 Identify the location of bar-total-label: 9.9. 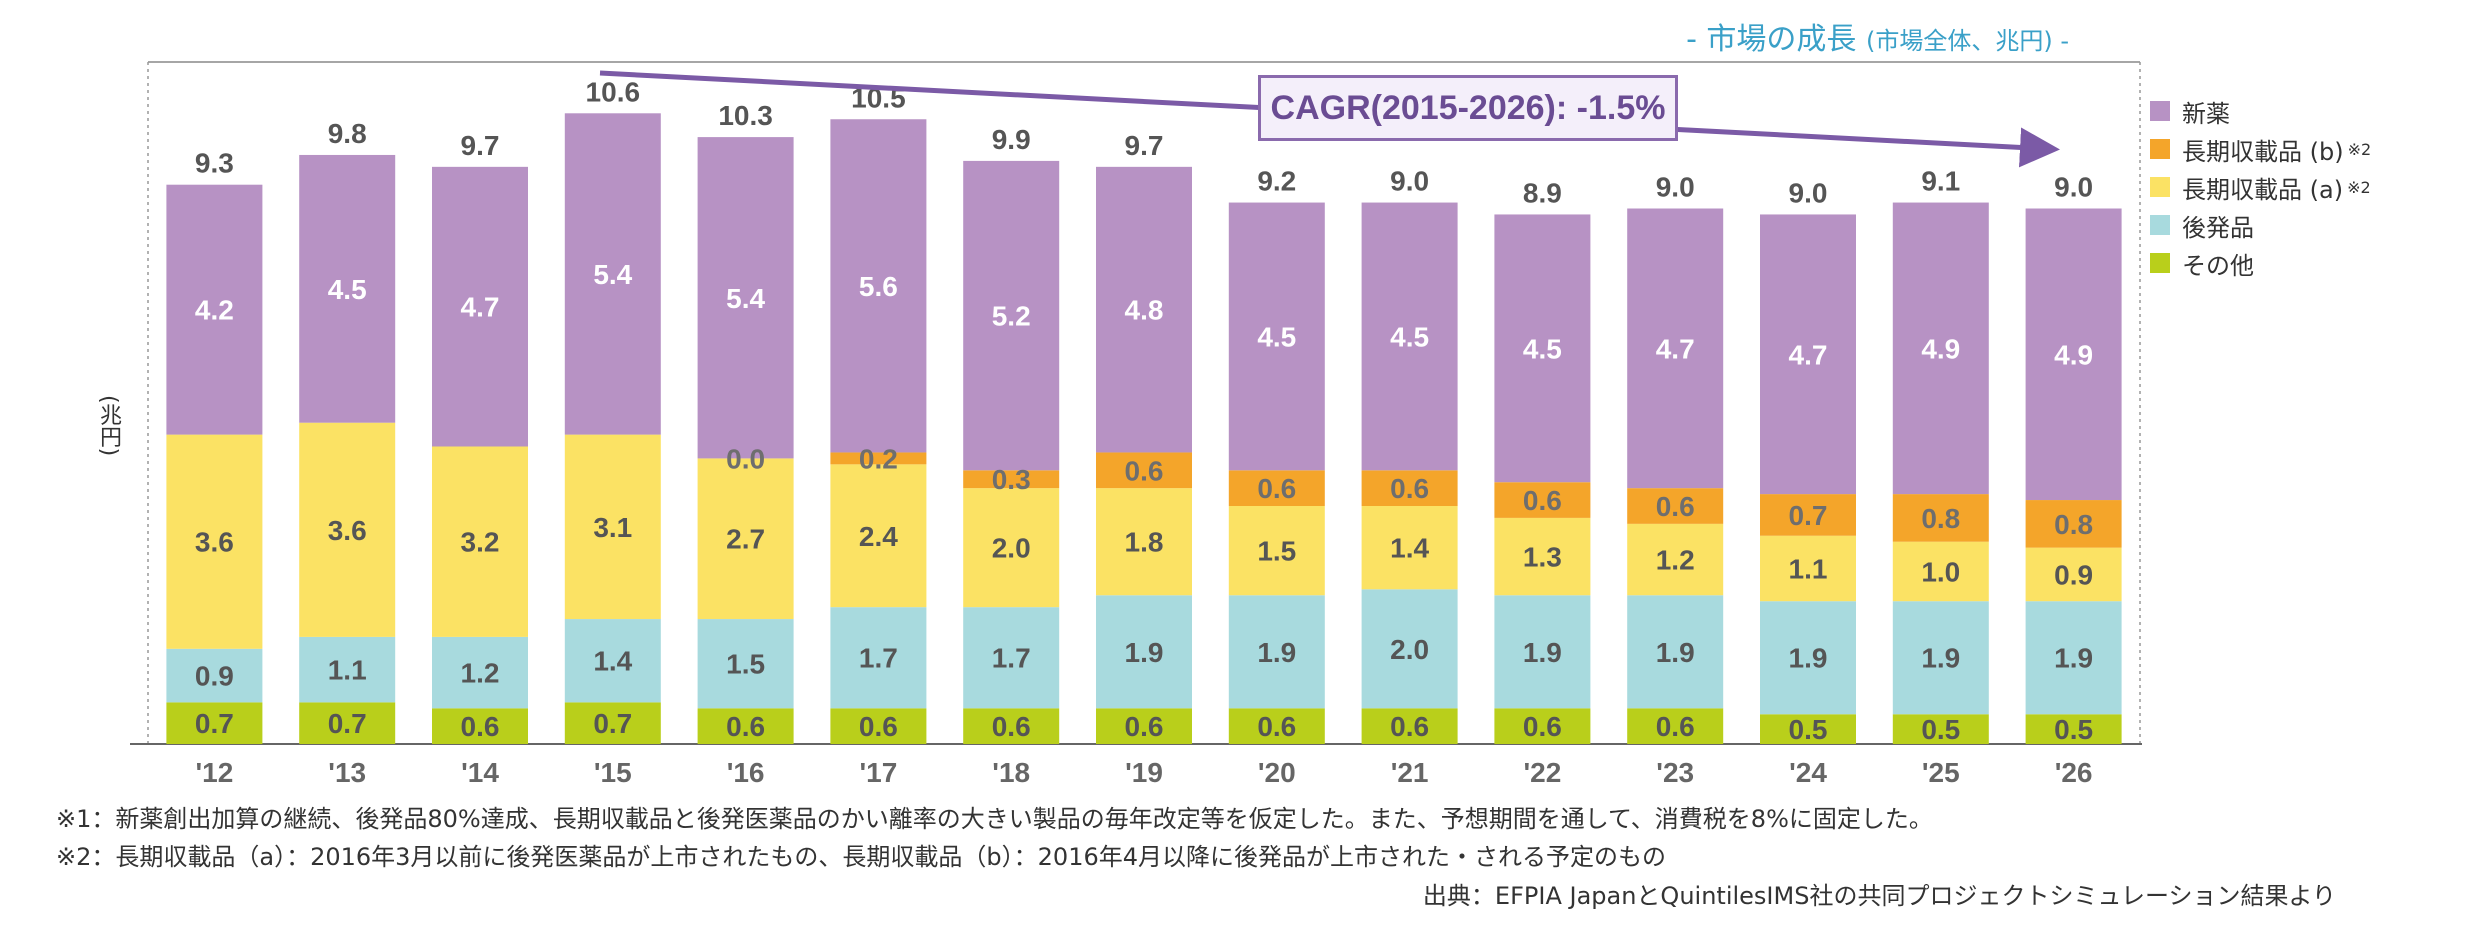
(1011, 139).